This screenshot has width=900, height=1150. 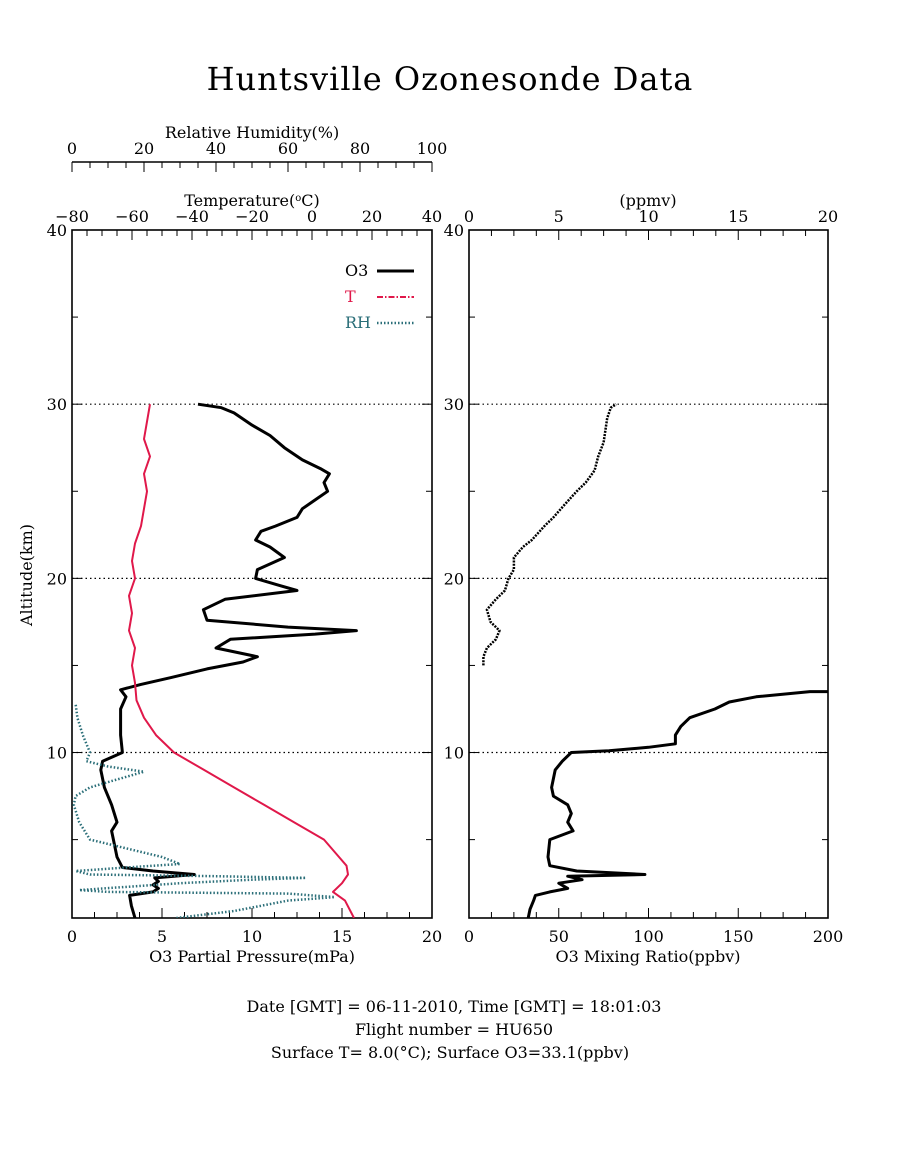 I want to click on o3-tick-label: 5, so click(x=162, y=936).